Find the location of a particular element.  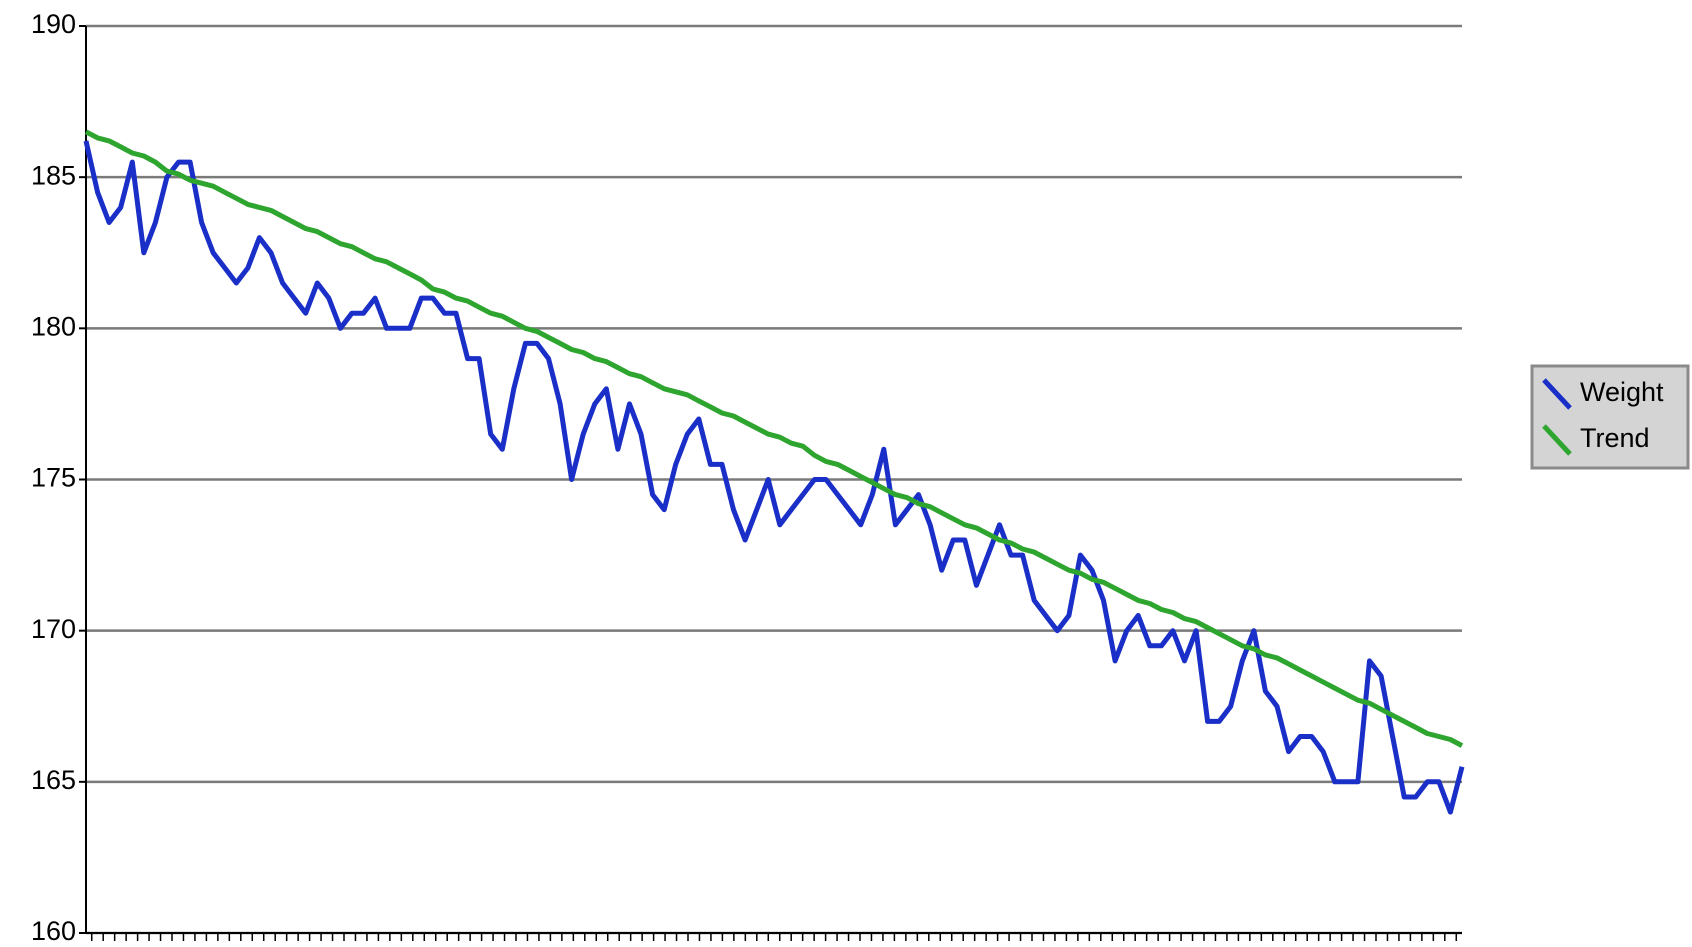

y-tick-label: 165 is located at coordinates (53, 780).